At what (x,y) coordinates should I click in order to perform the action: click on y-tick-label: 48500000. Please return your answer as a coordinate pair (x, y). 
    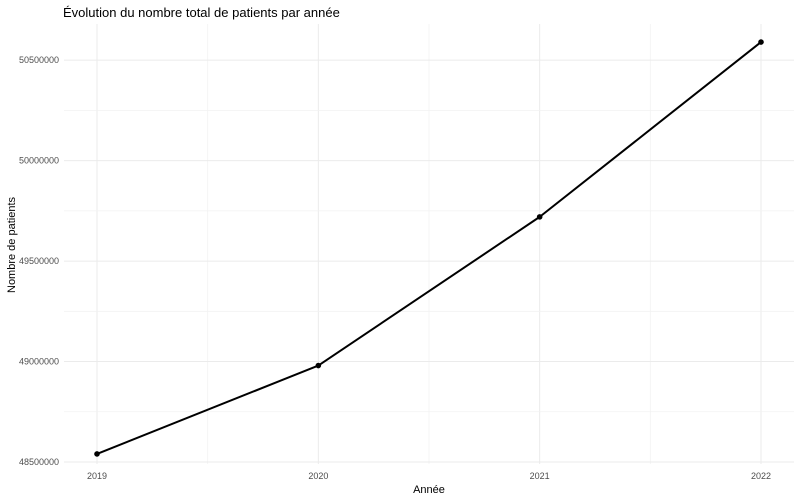
    Looking at the image, I should click on (39, 462).